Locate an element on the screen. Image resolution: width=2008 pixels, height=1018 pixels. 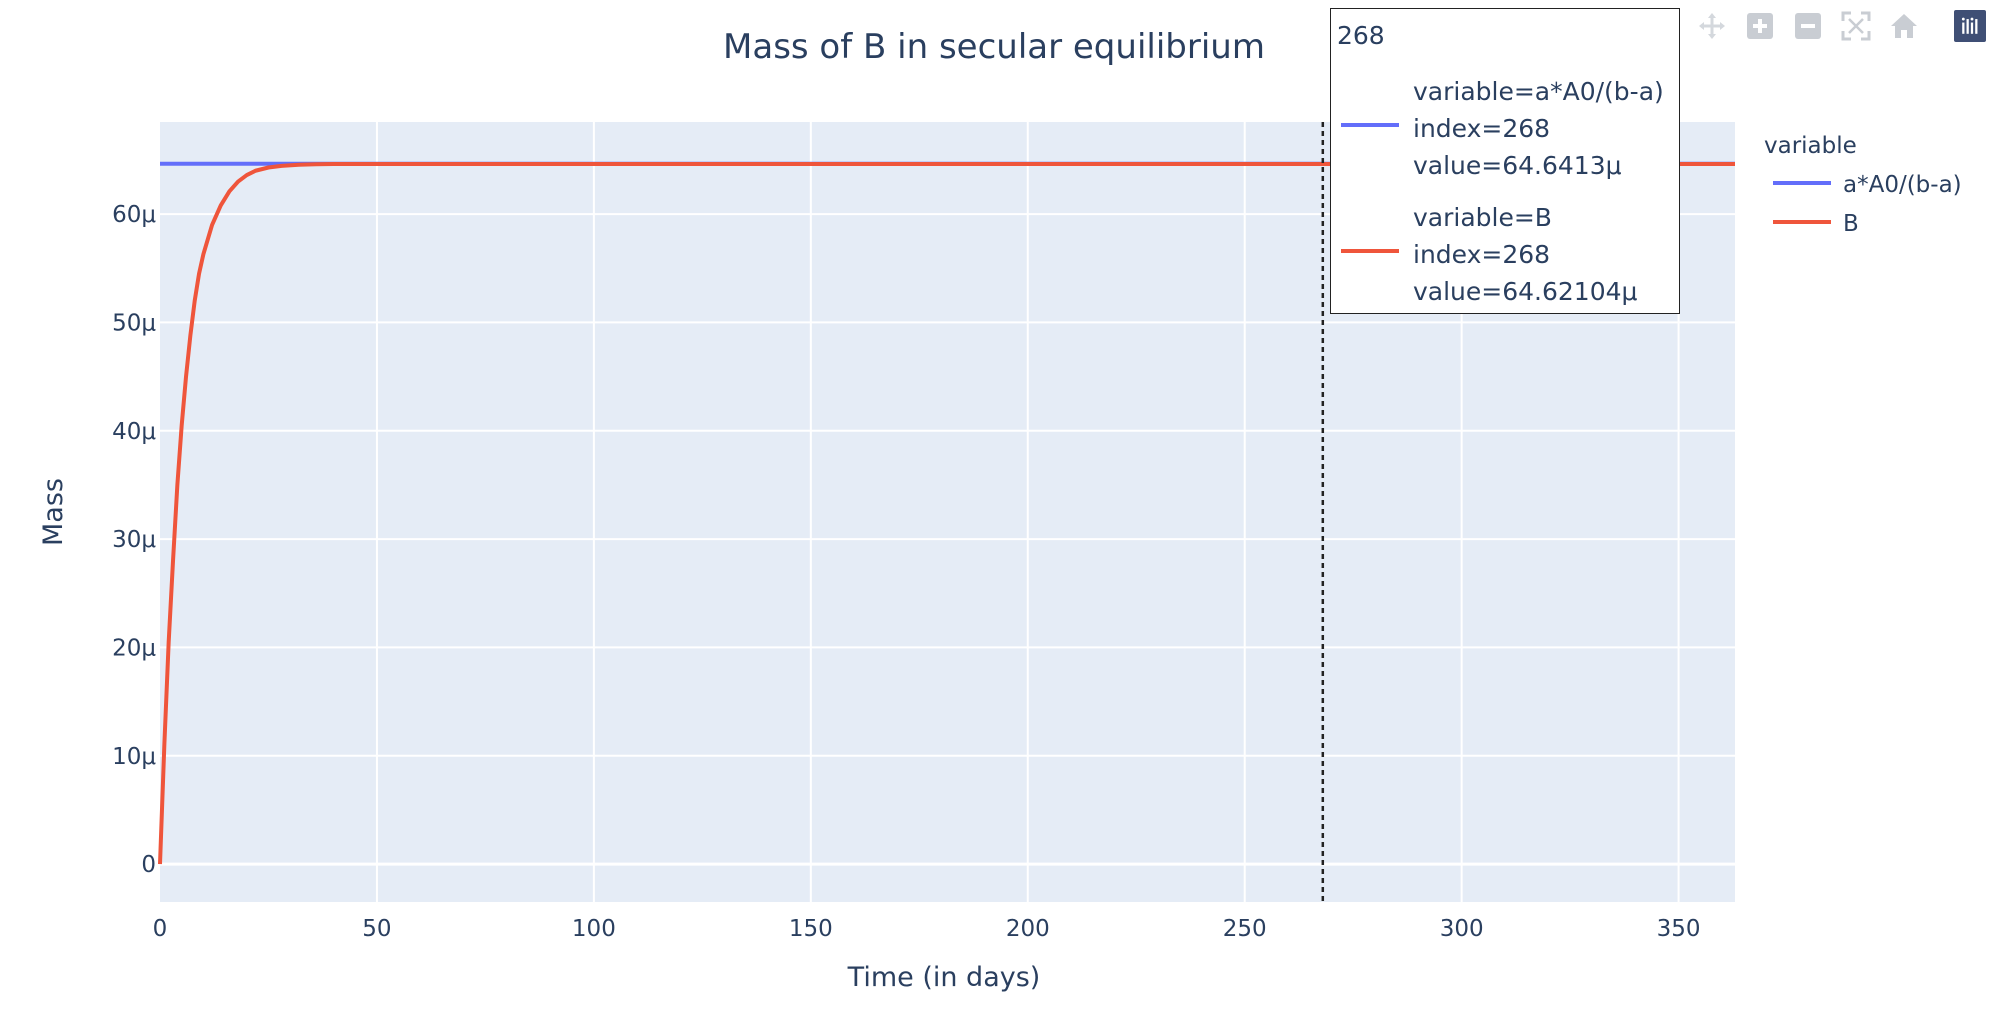
x-tick-label: 0 is located at coordinates (160, 929).